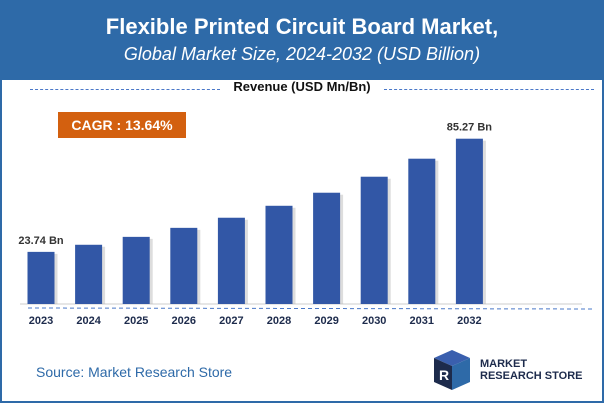 Image resolution: width=604 pixels, height=403 pixels. What do you see at coordinates (136, 321) in the screenshot?
I see `x-tick-label: 2025` at bounding box center [136, 321].